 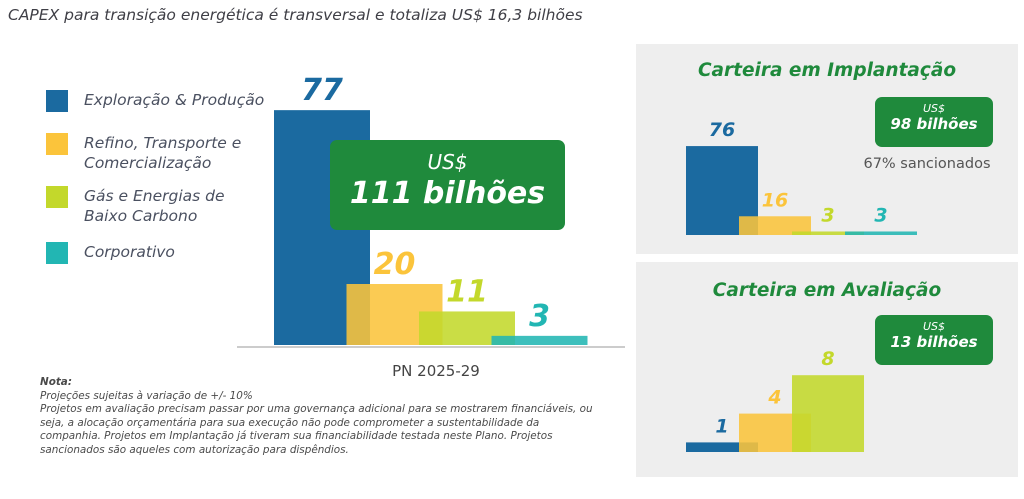 I want to click on implantacao-bar-label: 76, so click(x=722, y=130).